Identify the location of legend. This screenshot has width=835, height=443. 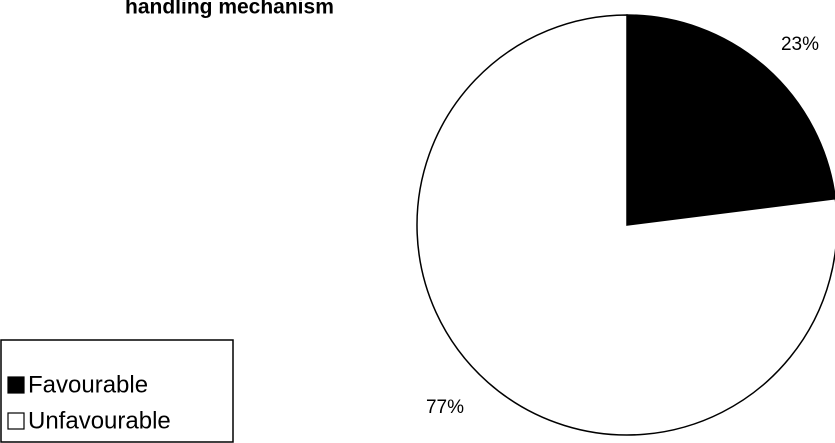
(117, 391).